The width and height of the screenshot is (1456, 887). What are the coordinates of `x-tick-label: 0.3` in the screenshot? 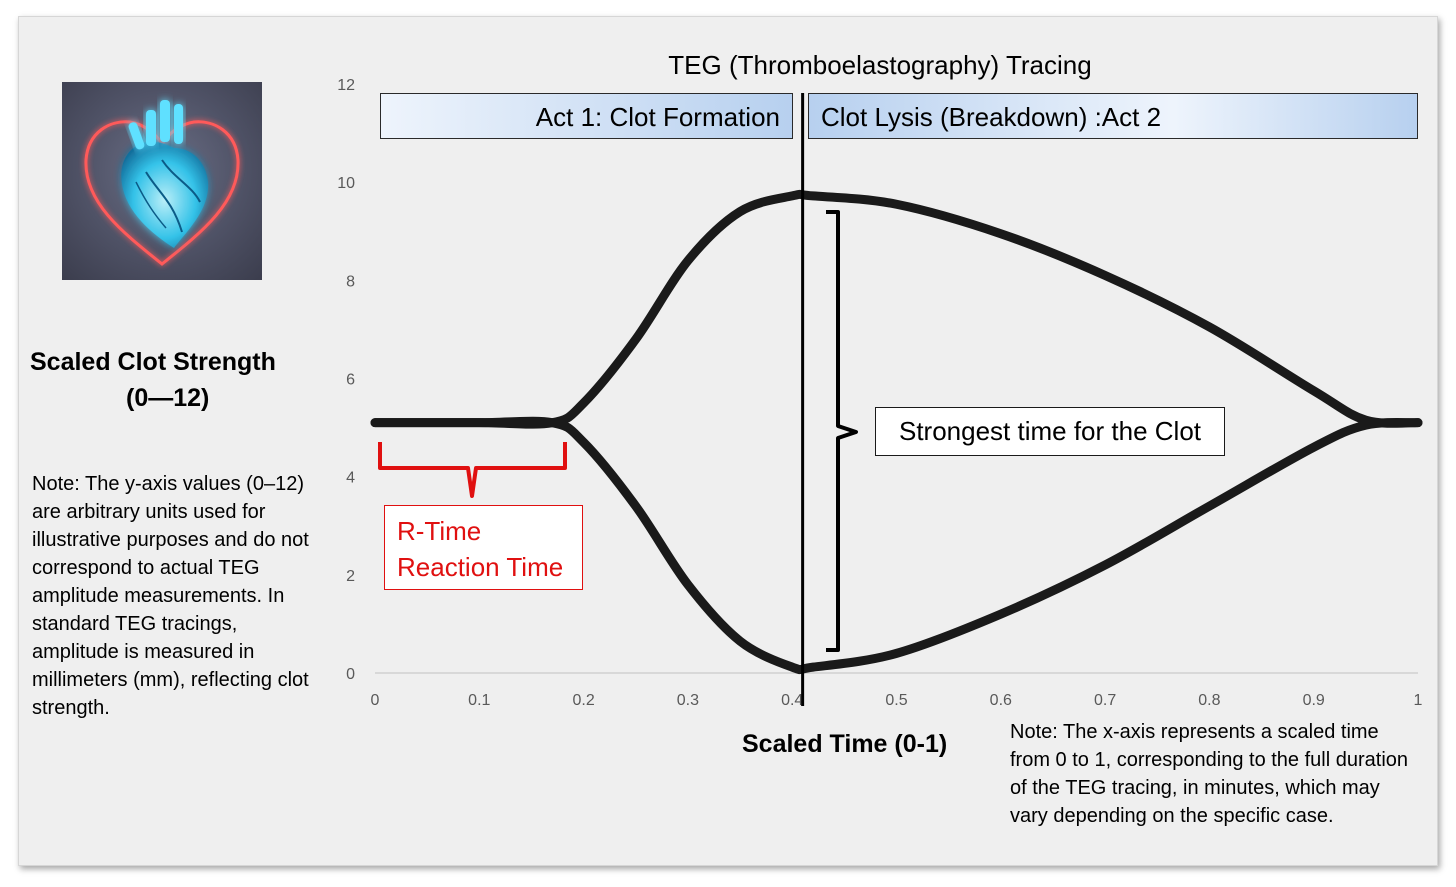 It's located at (688, 700).